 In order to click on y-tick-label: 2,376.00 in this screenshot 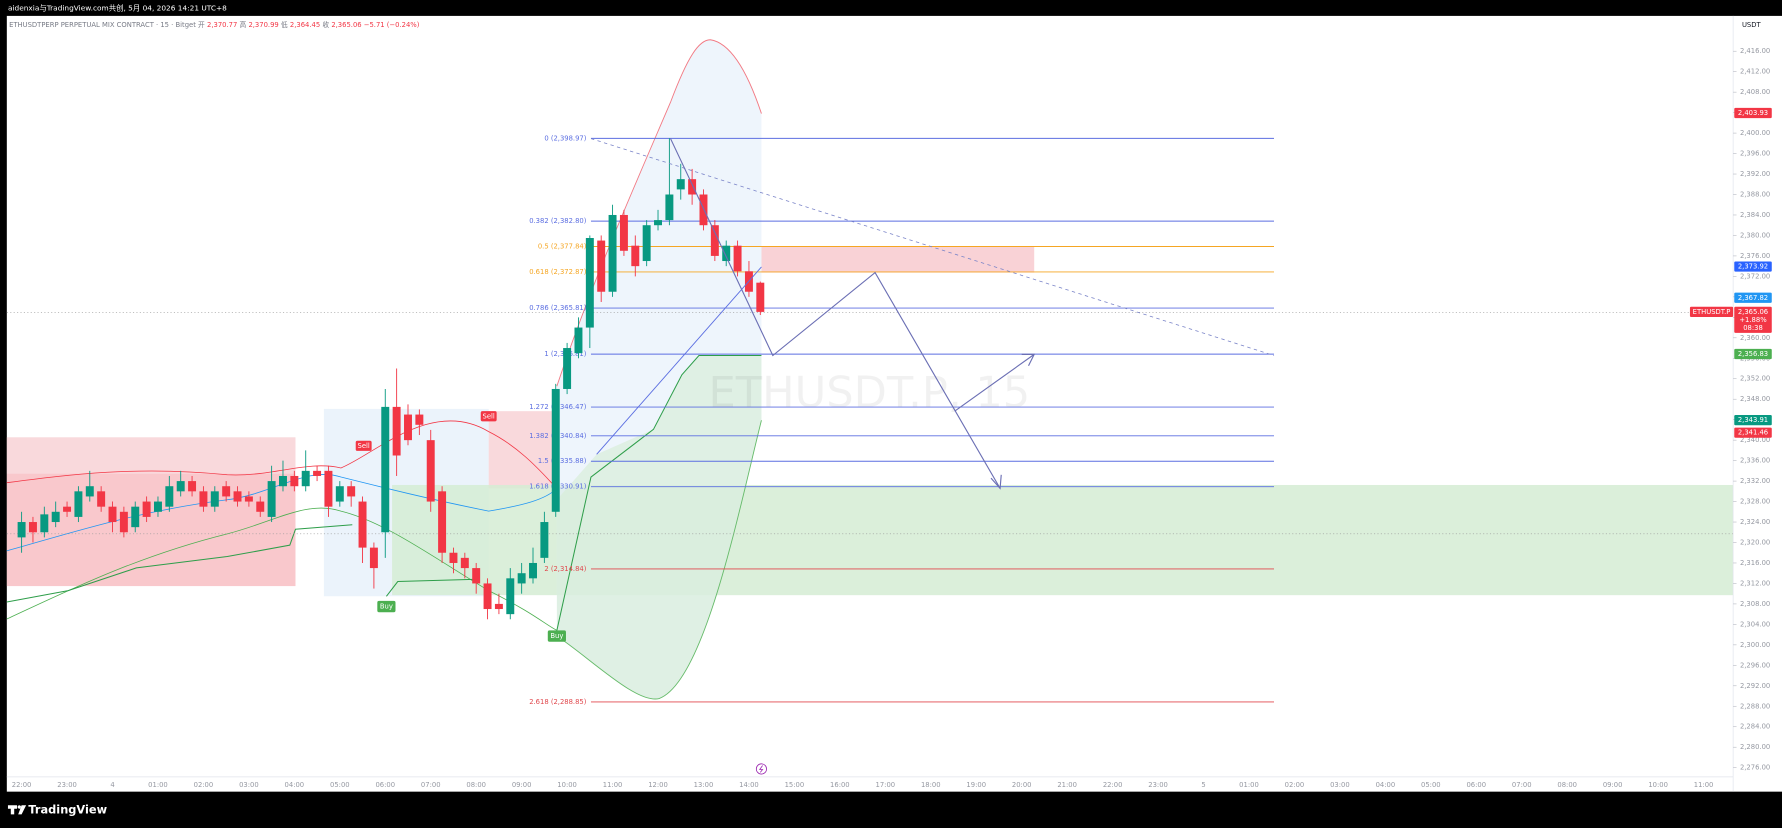, I will do `click(1755, 256)`.